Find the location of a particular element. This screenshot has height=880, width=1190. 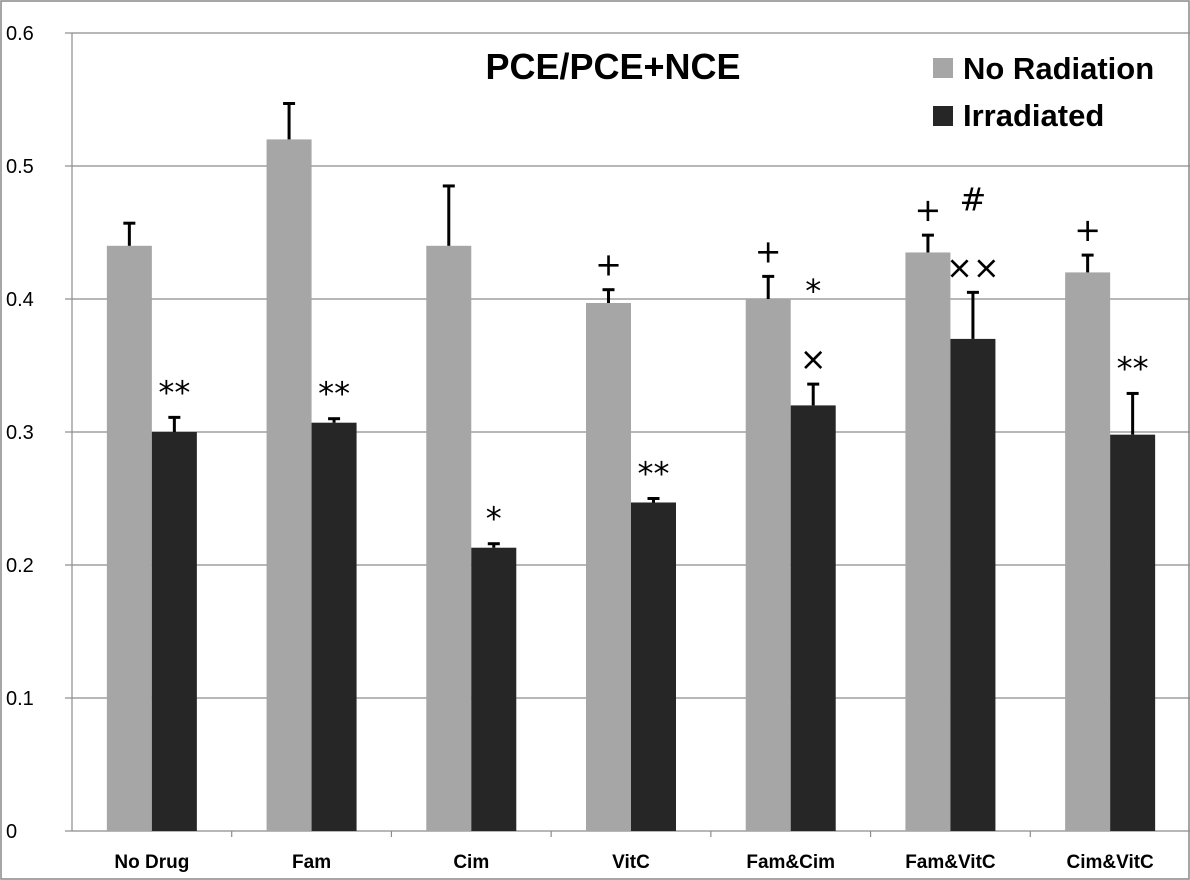

legend: No Radiation Irradiated is located at coordinates (1043, 92).